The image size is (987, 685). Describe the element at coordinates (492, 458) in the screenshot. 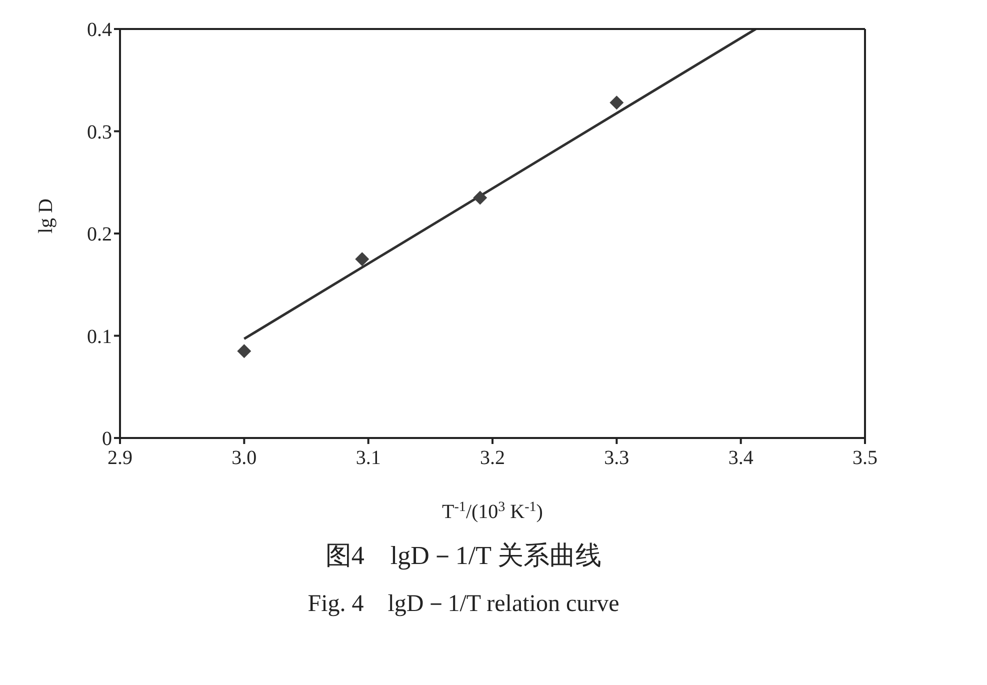

I see `x-tick-label: 3.2` at that location.